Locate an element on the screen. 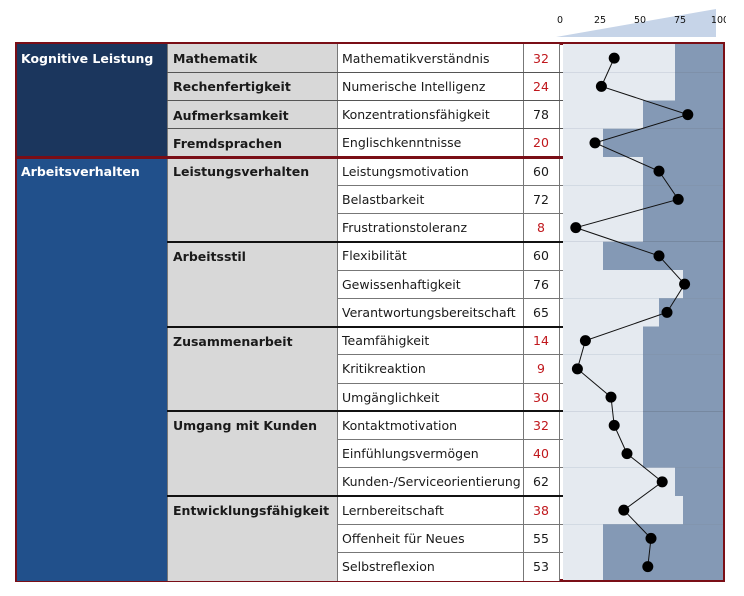  subcategory-label: Leistungsverhalten is located at coordinates (252, 199).